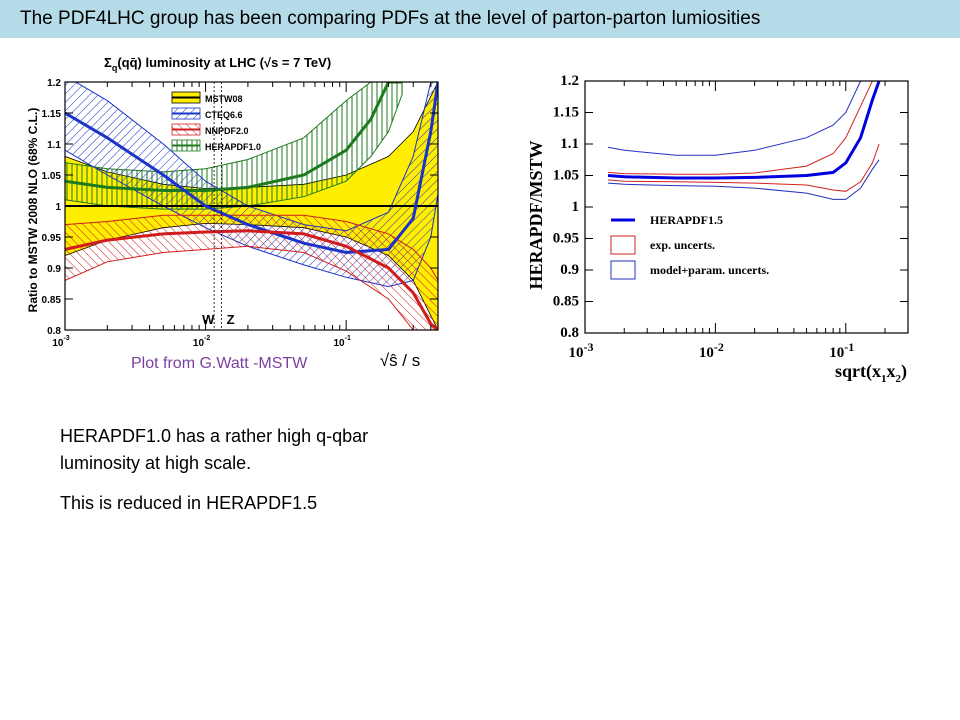  I want to click on herapdf15-line, so click(744, 130).